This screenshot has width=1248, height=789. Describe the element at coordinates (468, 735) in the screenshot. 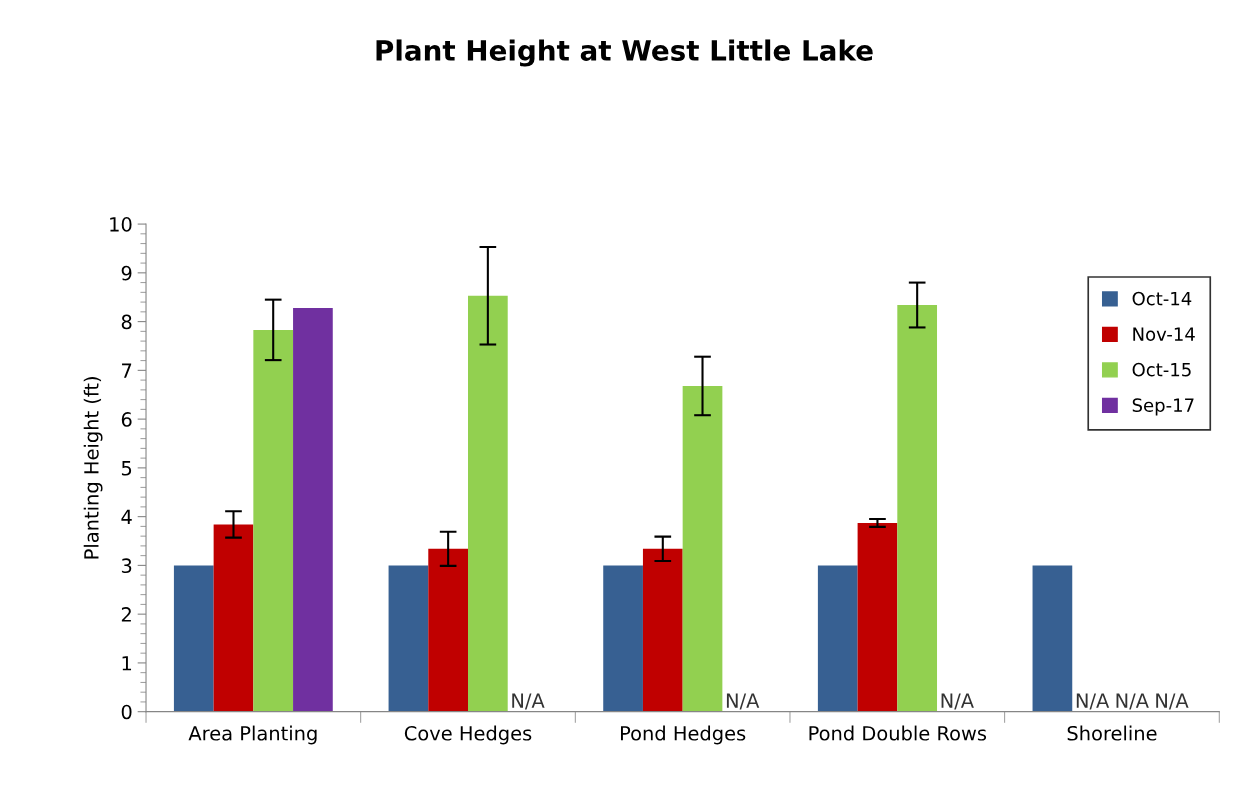

I see `x-tick-label: Cove Hedges` at that location.